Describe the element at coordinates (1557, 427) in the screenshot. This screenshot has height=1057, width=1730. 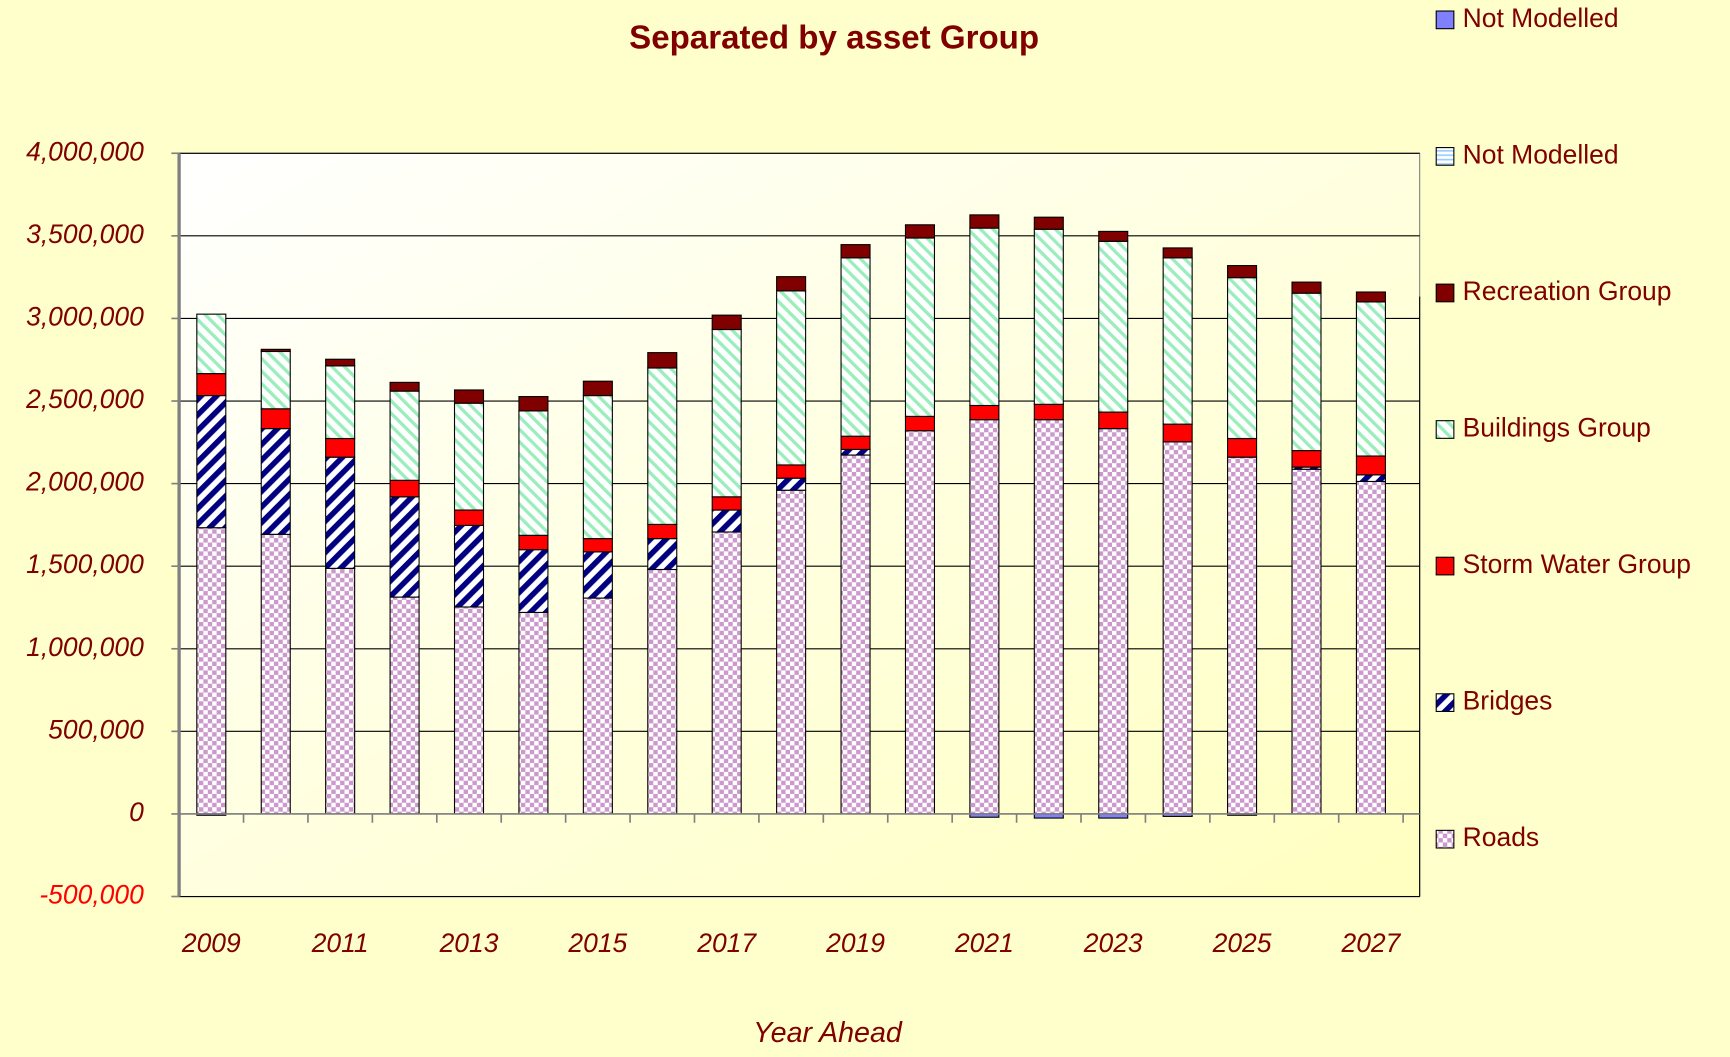
I see `legend-label: Buildings Group` at that location.